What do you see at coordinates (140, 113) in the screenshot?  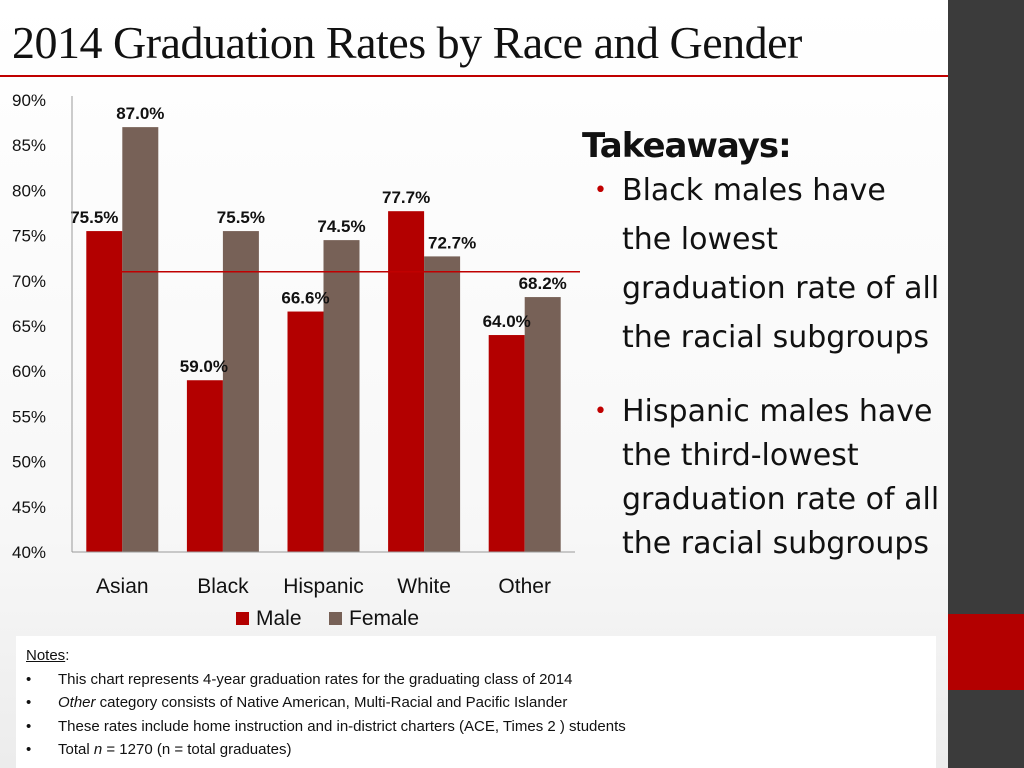 I see `female-value-label-asian: 87.0%` at bounding box center [140, 113].